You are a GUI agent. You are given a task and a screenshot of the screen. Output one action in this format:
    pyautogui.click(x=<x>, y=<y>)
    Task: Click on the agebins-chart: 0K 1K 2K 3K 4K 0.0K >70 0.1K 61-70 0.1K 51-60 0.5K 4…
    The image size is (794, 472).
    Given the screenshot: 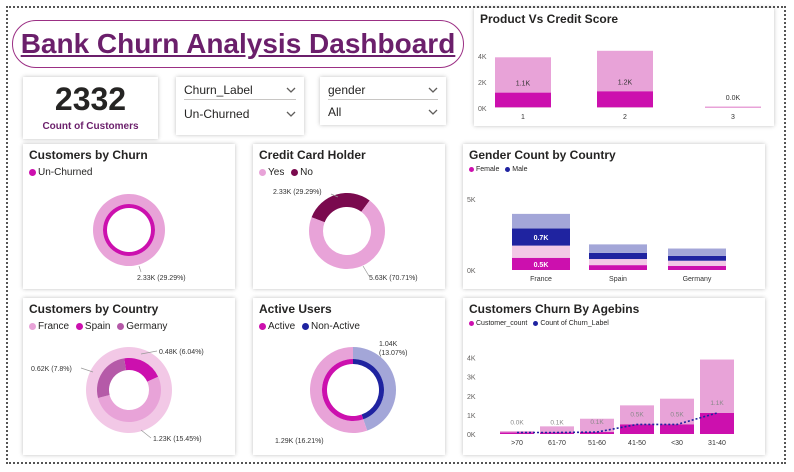 What is the action you would take?
    pyautogui.click(x=614, y=376)
    